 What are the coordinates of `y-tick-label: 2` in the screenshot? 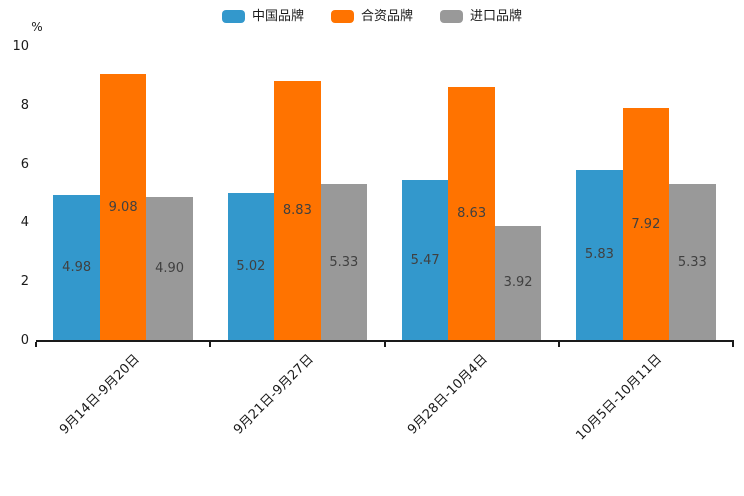 It's located at (24, 282).